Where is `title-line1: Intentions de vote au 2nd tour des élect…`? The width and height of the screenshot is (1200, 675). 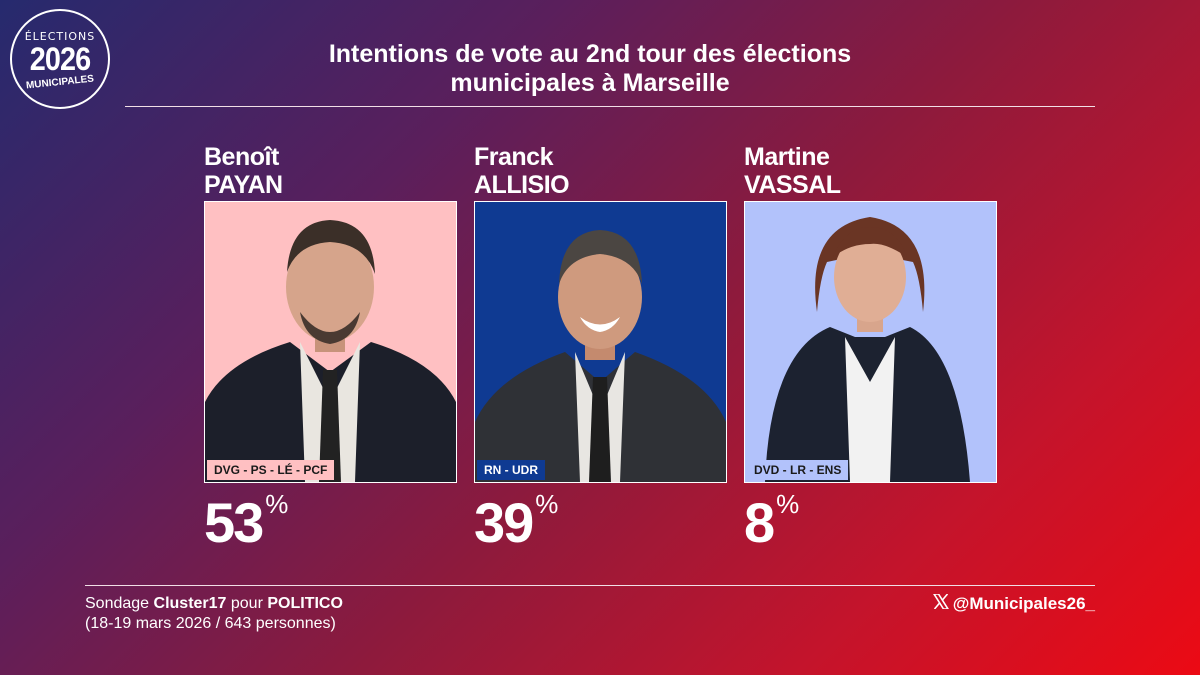
title-line1: Intentions de vote au 2nd tour des élect… is located at coordinates (590, 54).